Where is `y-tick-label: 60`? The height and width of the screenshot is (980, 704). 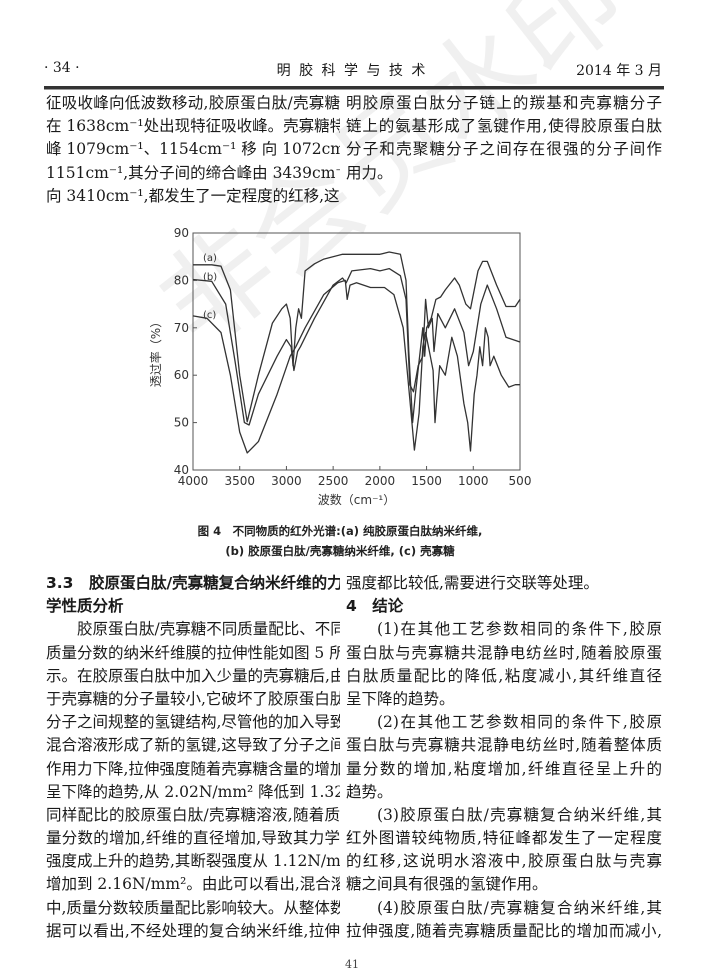 y-tick-label: 60 is located at coordinates (181, 375).